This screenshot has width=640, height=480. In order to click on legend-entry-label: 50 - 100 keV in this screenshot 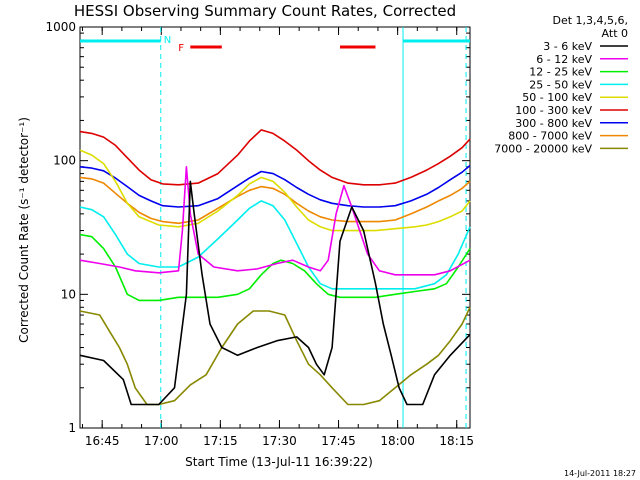, I will do `click(557, 97)`.